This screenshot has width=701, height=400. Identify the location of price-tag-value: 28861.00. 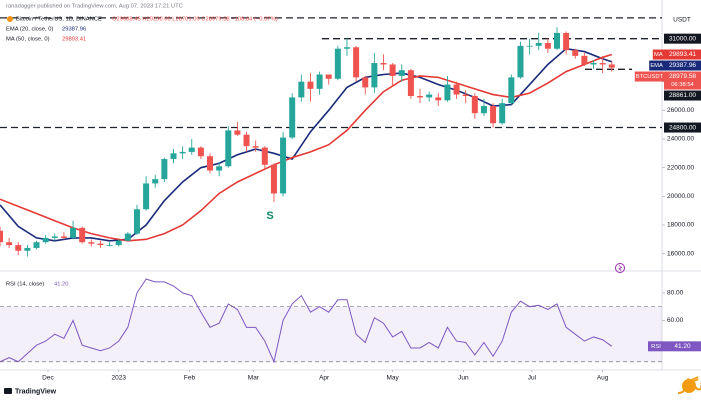
(682, 95).